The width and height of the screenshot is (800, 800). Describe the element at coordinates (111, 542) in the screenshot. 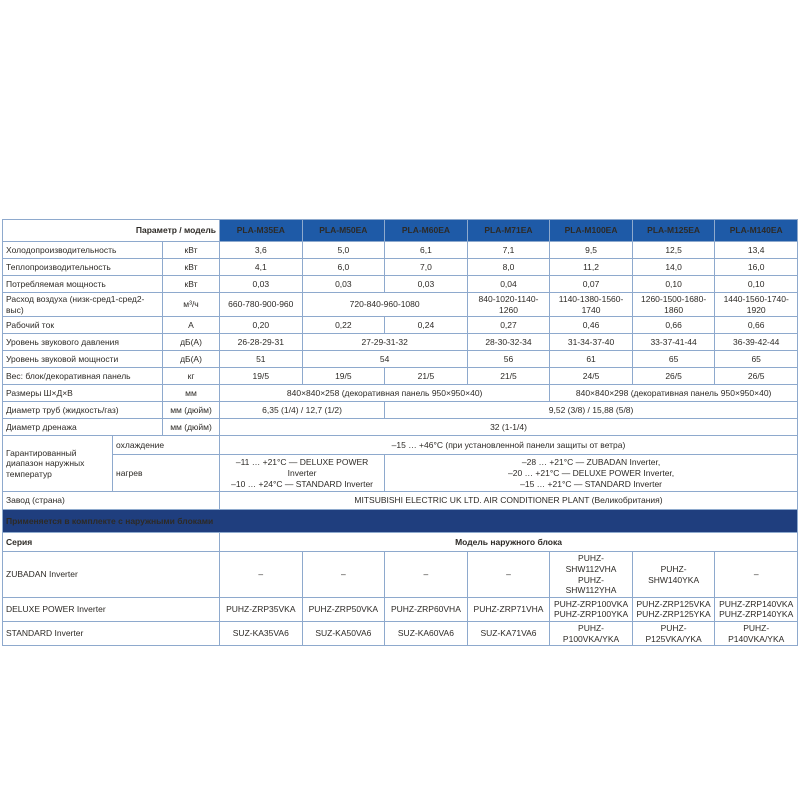

I see `series-label: Серия` at that location.